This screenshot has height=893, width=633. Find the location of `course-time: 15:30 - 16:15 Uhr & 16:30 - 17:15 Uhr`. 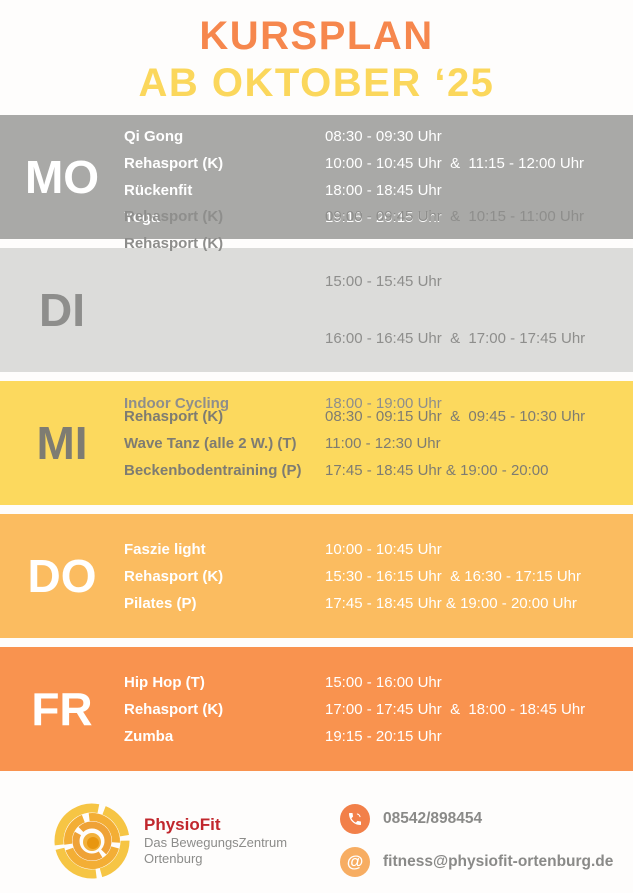

course-time: 15:30 - 16:15 Uhr & 16:30 - 17:15 Uhr is located at coordinates (453, 576).